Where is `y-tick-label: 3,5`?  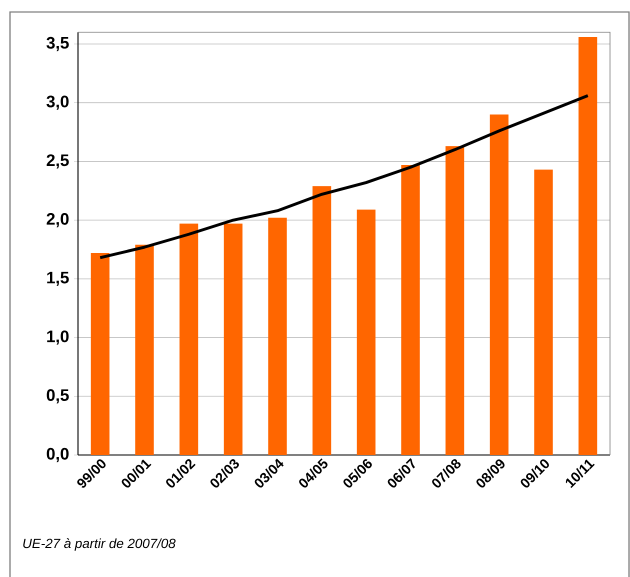
y-tick-label: 3,5 is located at coordinates (57, 44).